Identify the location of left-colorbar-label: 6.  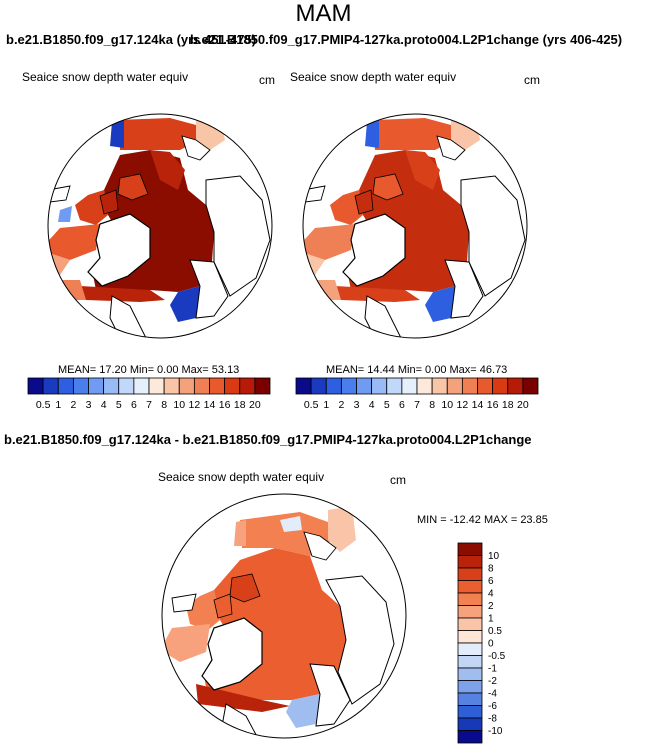
(134, 405).